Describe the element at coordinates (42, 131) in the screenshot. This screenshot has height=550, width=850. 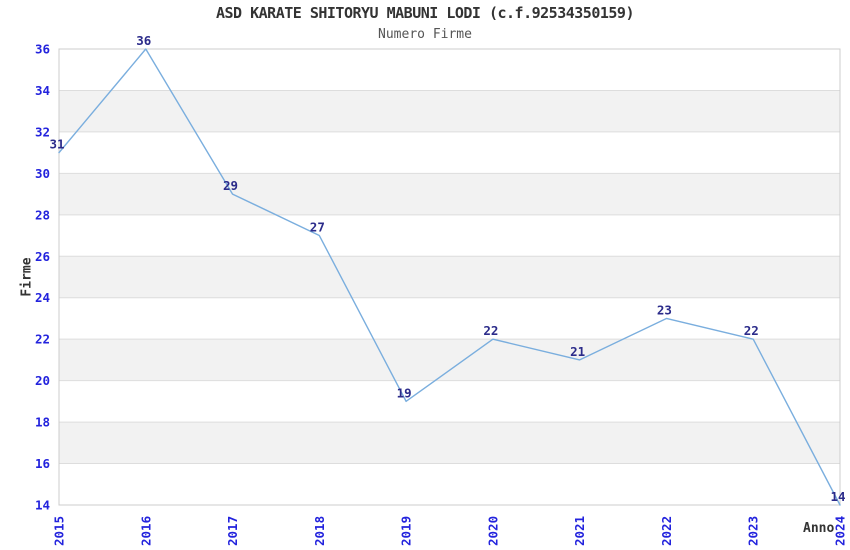
I see `y-tick-label: 32` at that location.